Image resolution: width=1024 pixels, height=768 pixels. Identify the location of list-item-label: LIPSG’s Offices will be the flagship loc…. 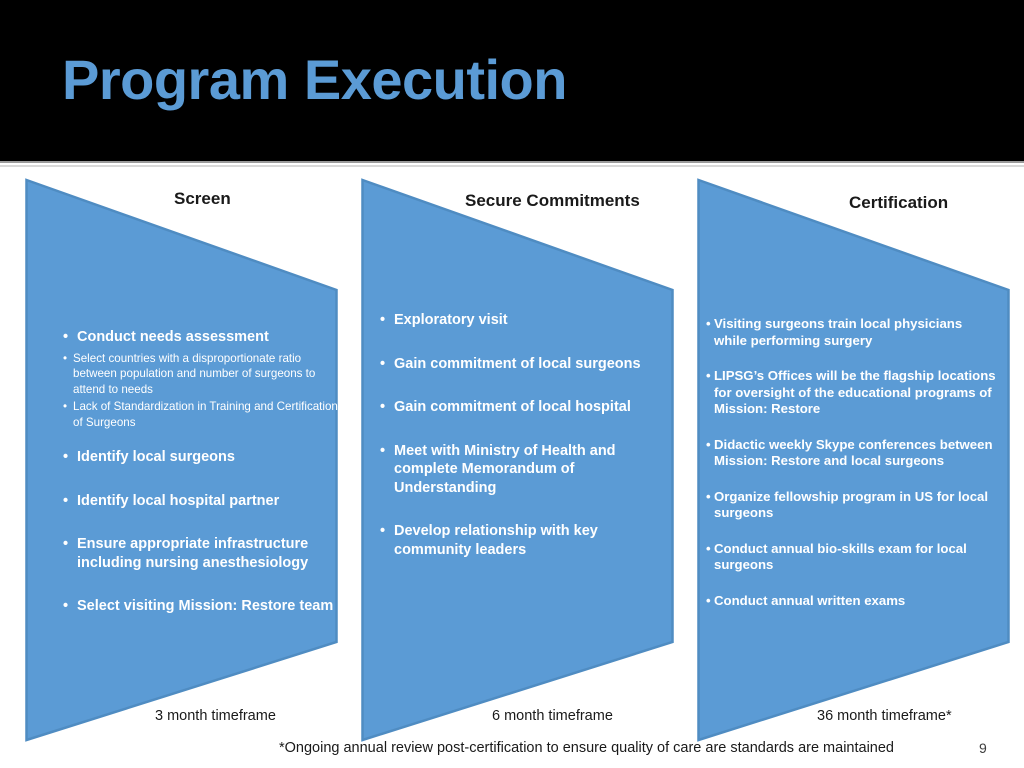
(855, 392).